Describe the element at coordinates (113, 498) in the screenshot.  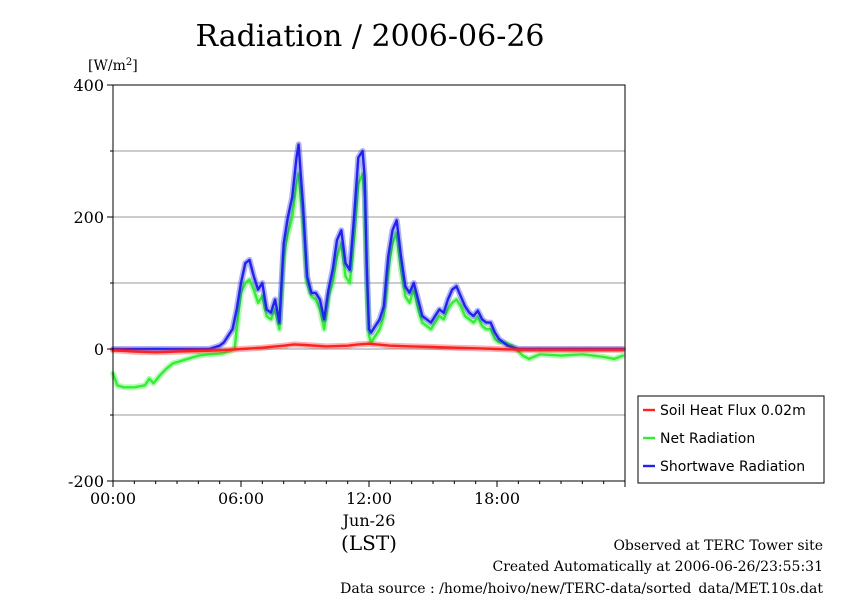
I see `x-tick-label: 00:00` at that location.